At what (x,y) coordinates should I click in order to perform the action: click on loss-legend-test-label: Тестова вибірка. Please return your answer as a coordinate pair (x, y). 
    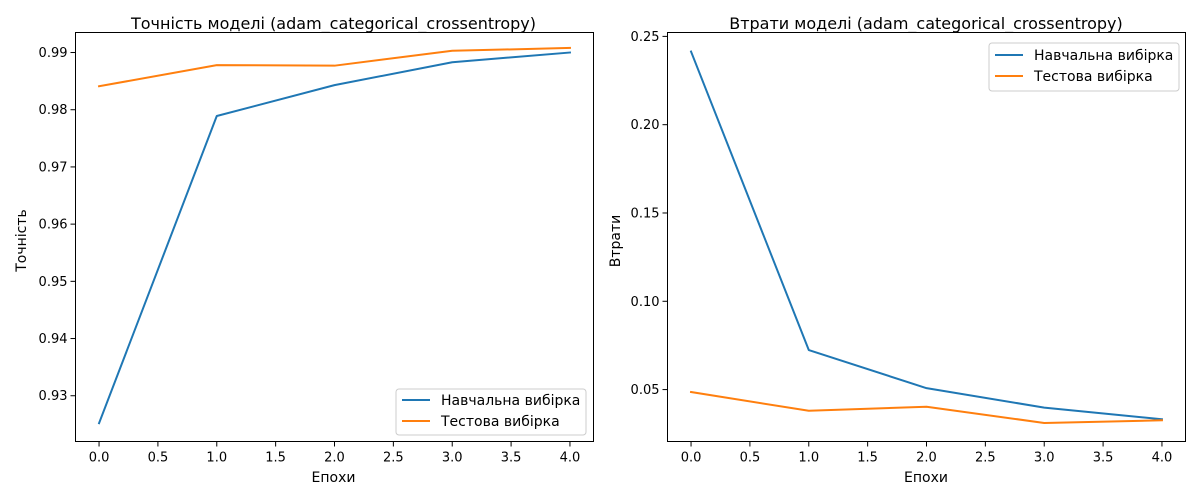
    Looking at the image, I should click on (1093, 77).